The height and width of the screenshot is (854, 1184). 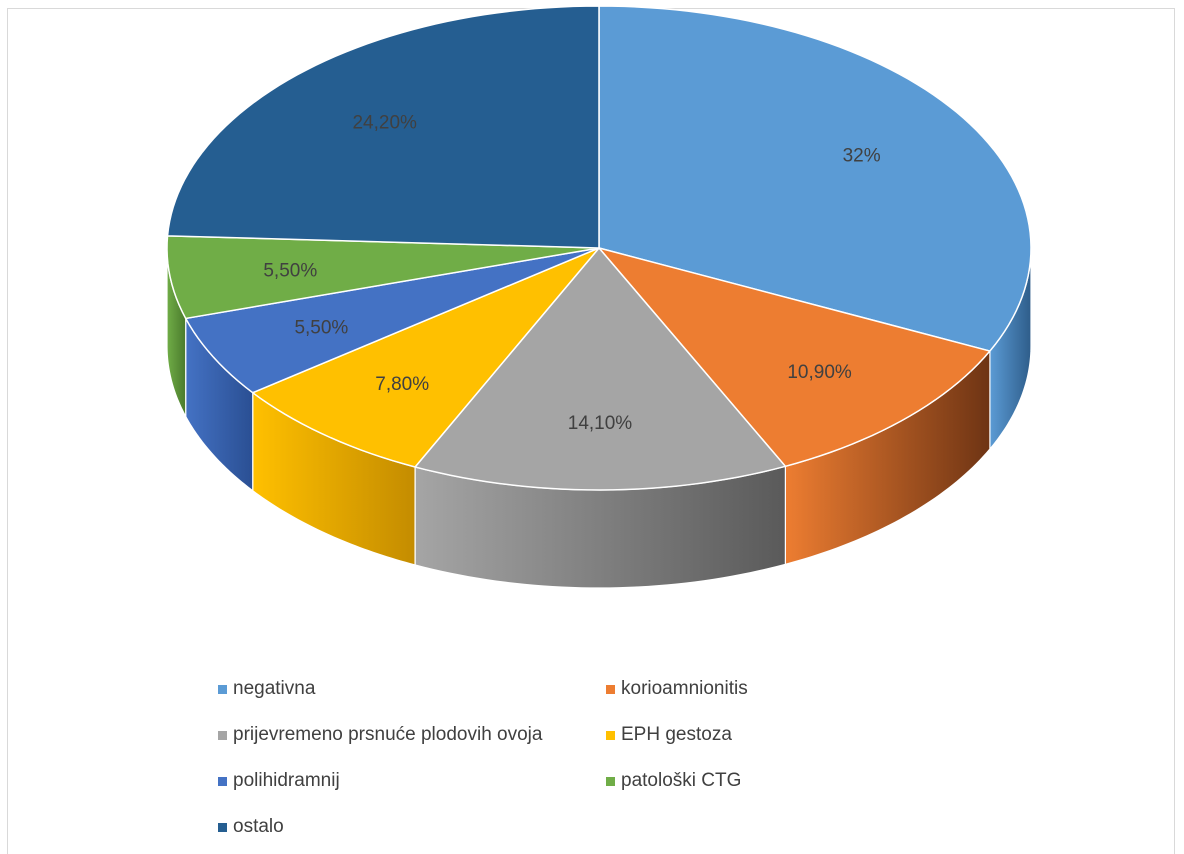 What do you see at coordinates (388, 734) in the screenshot?
I see `legend-label: prijevremeno prsnuće plodovih ovoja` at bounding box center [388, 734].